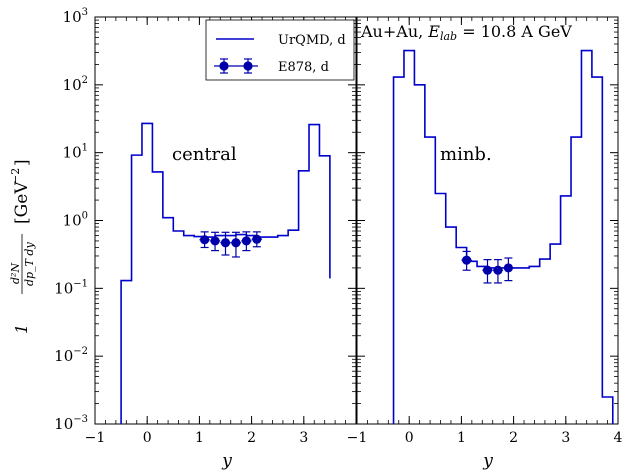 This screenshot has height=472, width=631. I want to click on y-tick-label: 10⁰, so click(75, 220).